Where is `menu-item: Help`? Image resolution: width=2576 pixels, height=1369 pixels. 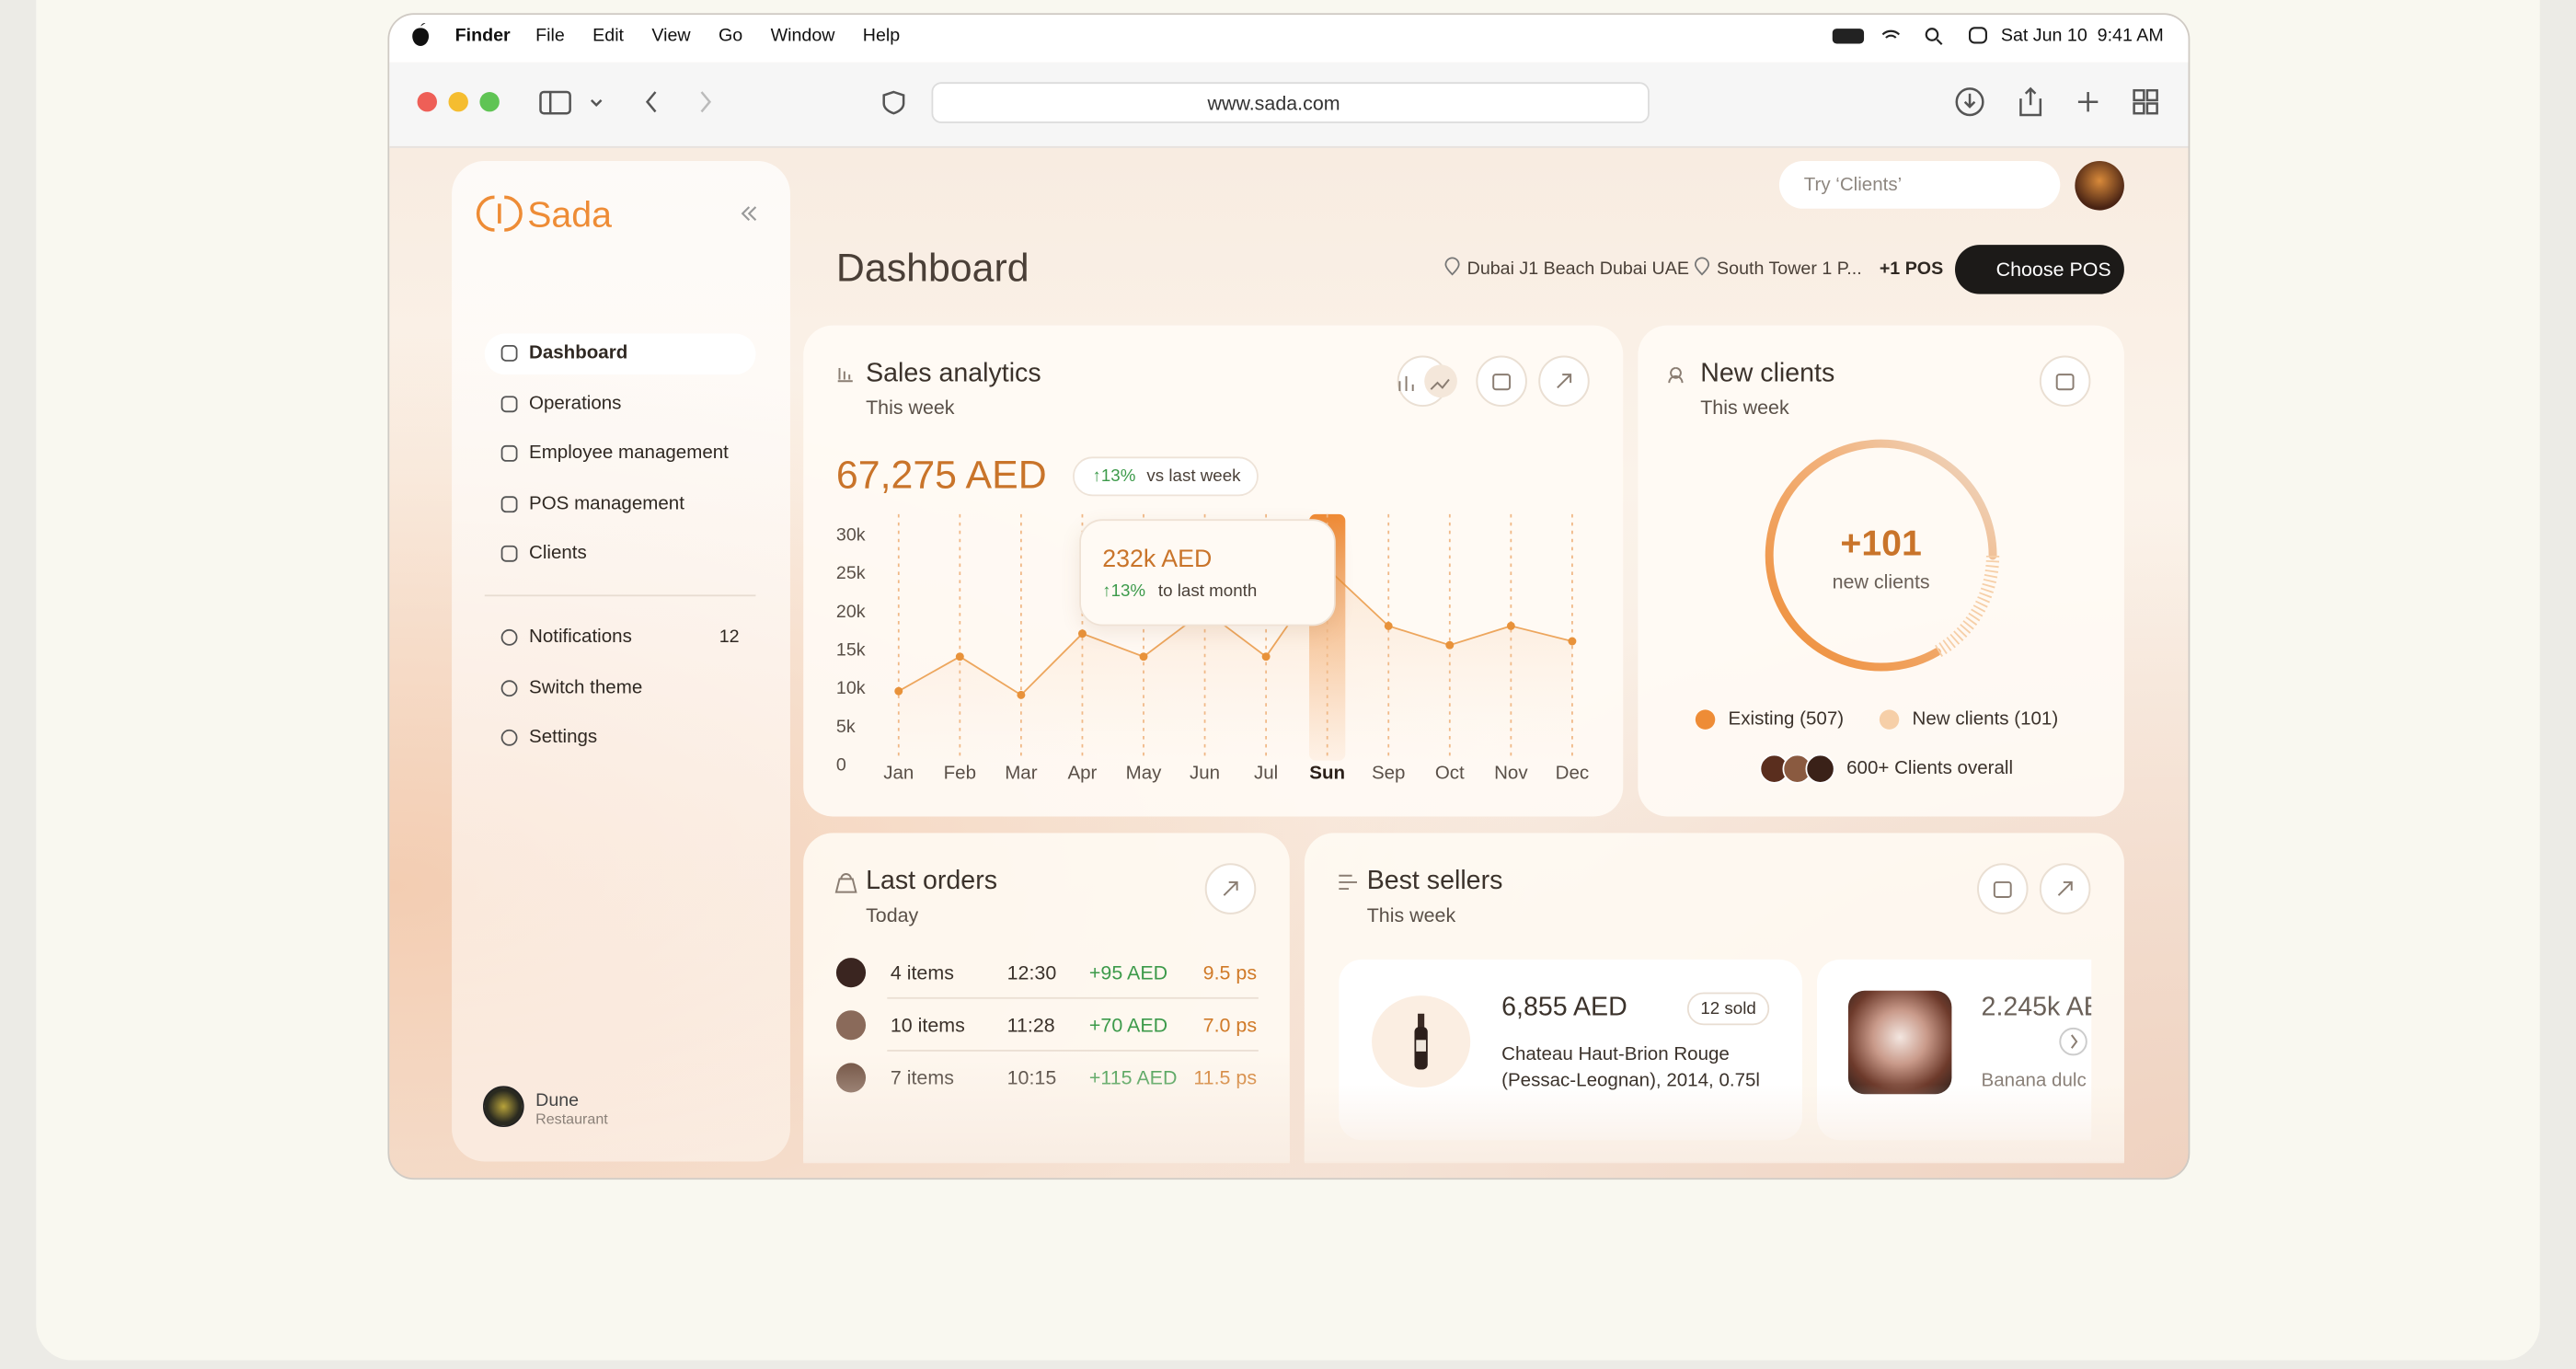
menu-item: Help is located at coordinates (881, 36).